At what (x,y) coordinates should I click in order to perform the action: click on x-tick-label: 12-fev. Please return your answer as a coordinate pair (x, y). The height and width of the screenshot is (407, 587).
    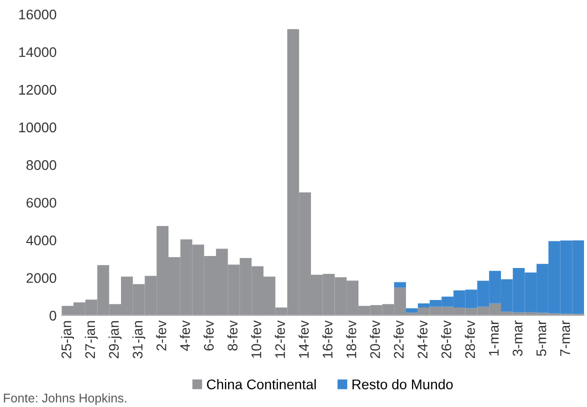
    Looking at the image, I should click on (280, 339).